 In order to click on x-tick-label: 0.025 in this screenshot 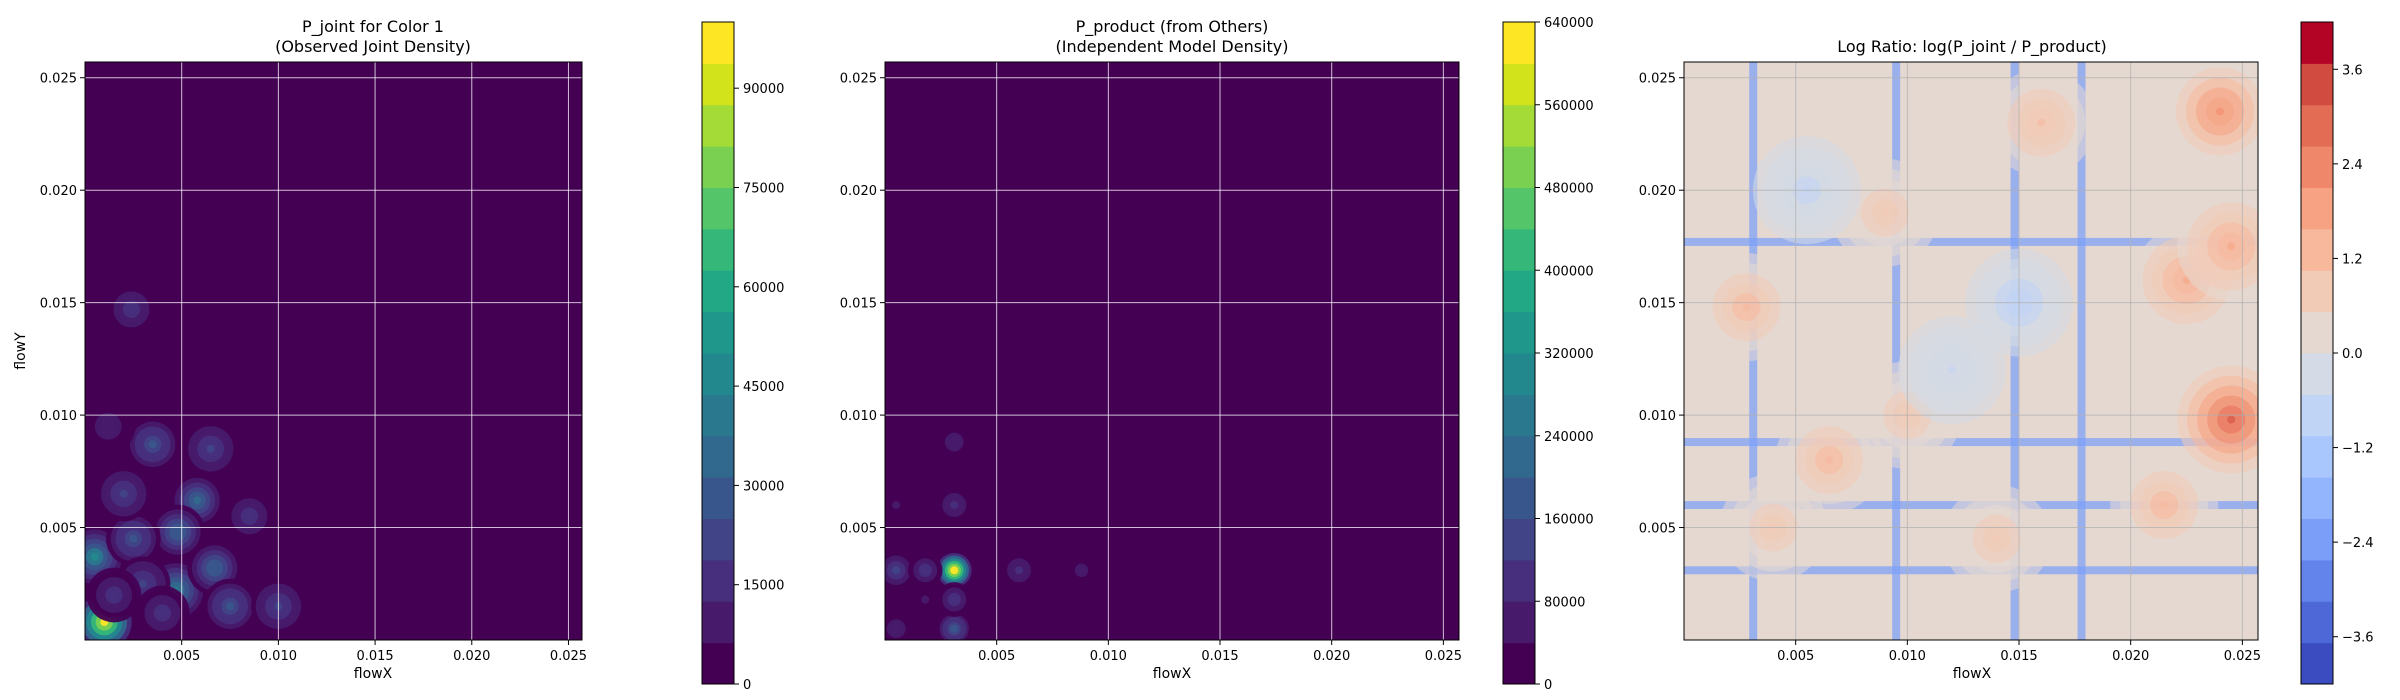, I will do `click(2242, 656)`.